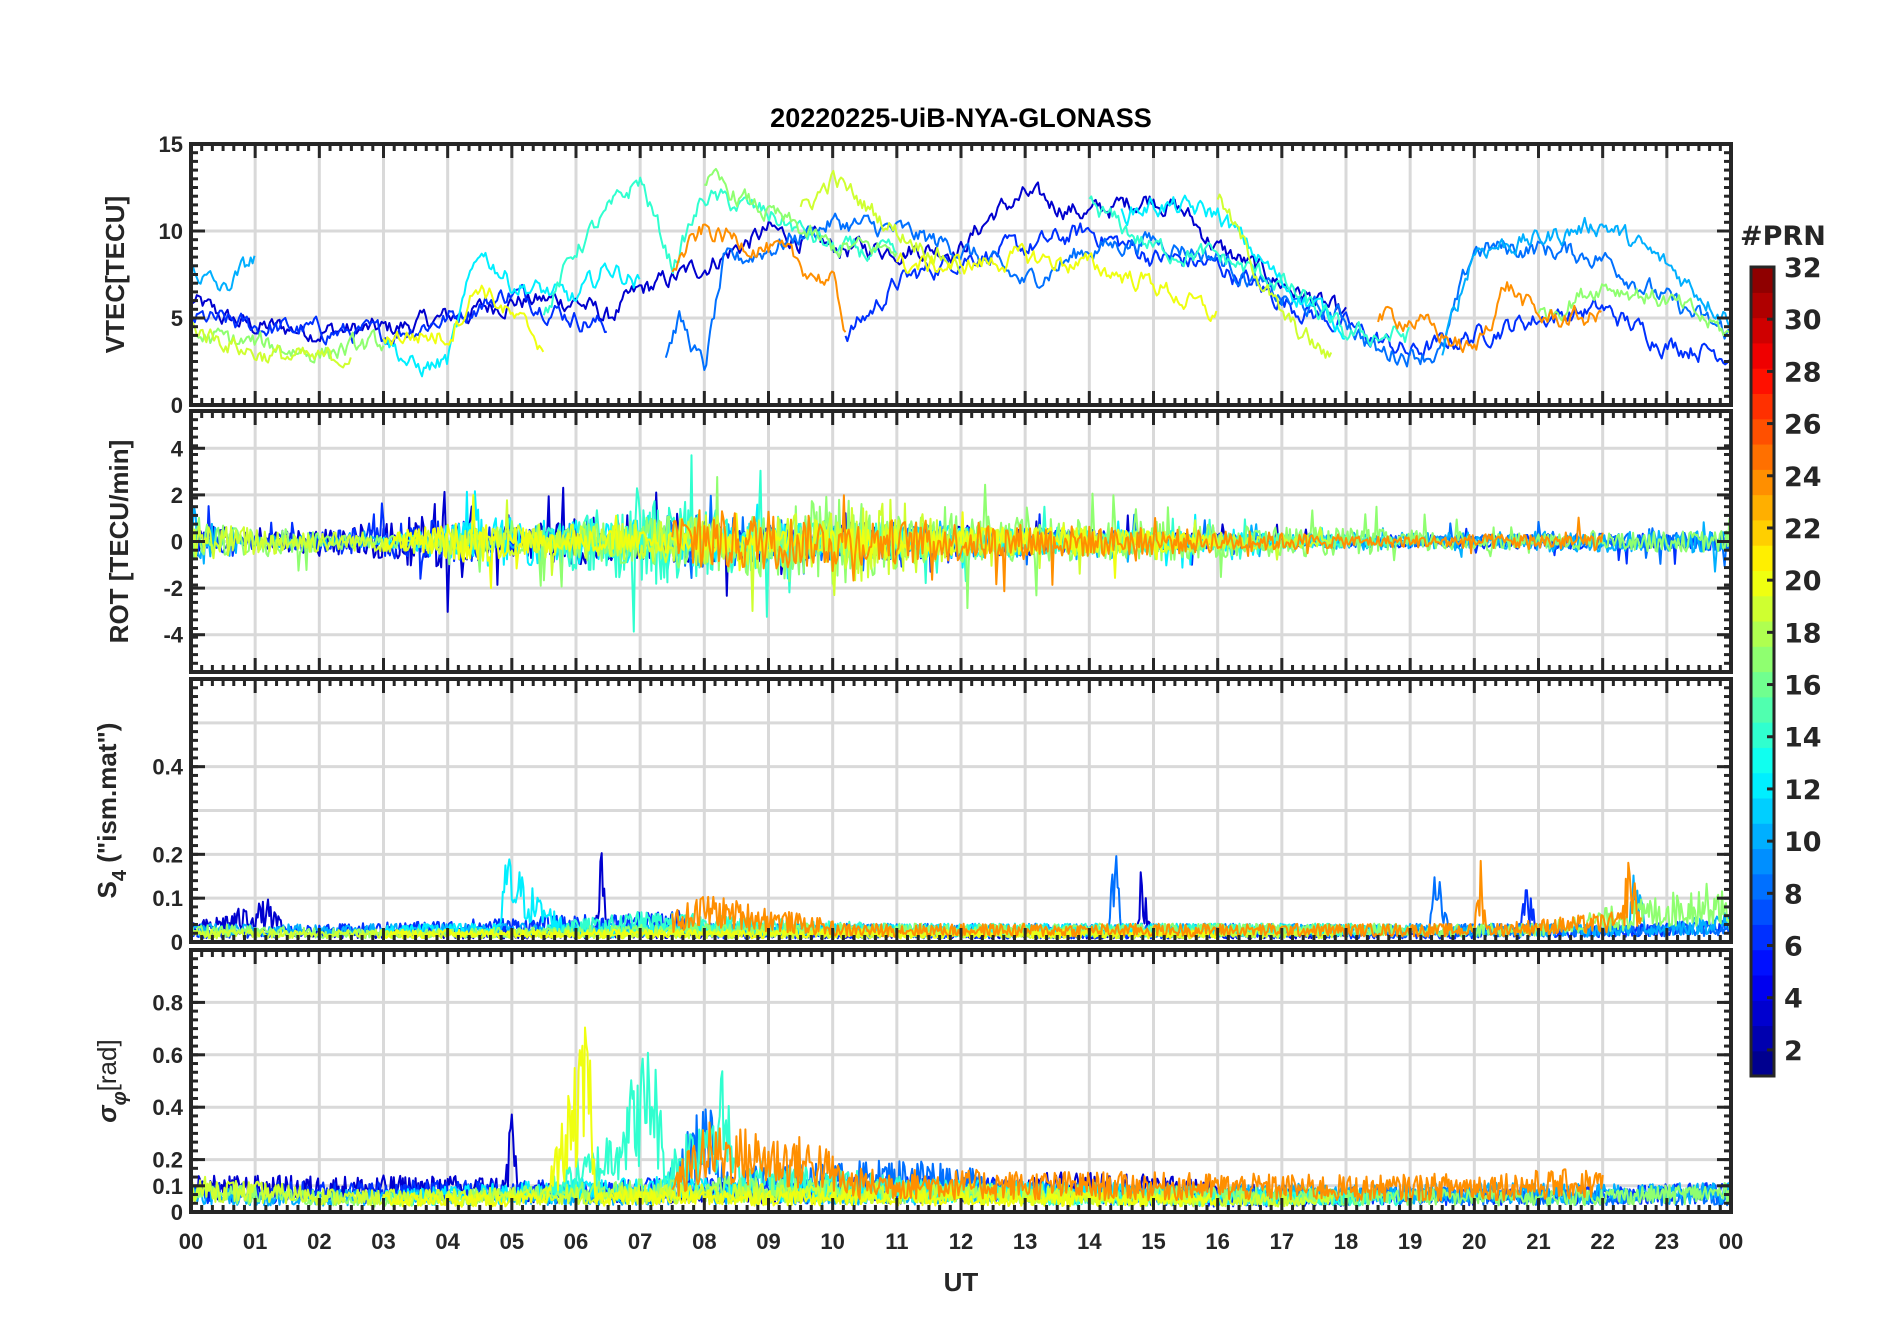  Describe the element at coordinates (173, 588) in the screenshot. I see `y-tick-label: -2` at that location.